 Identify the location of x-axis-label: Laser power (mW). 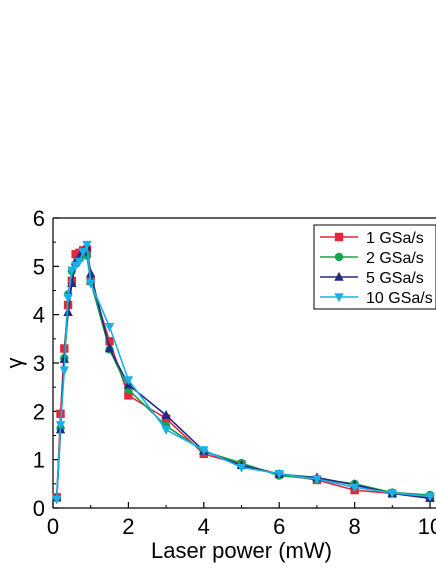
(241, 550).